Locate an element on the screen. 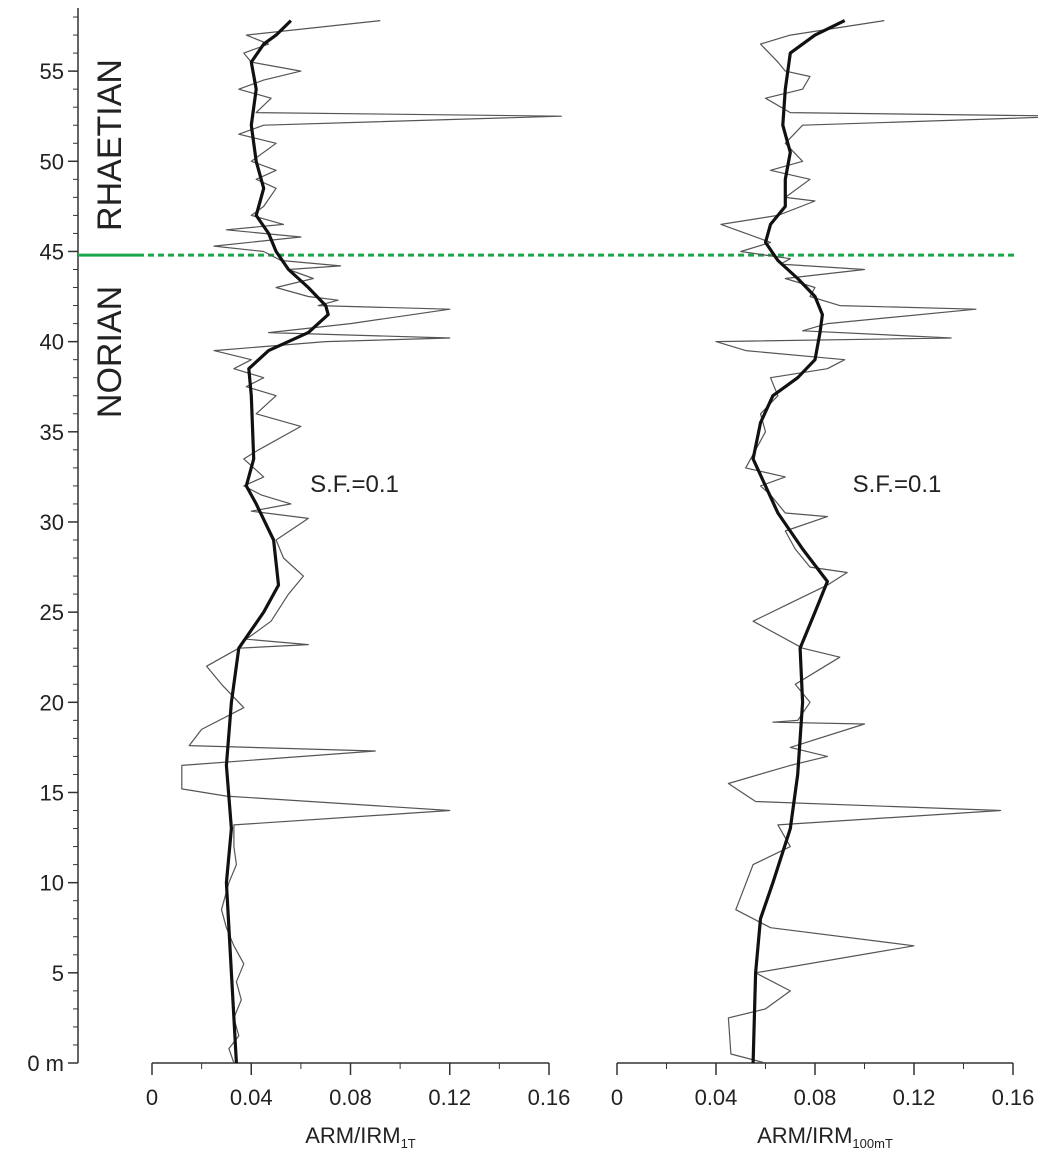 This screenshot has width=1038, height=1158. x-axis-label-sub: 100mT is located at coordinates (872, 1143).